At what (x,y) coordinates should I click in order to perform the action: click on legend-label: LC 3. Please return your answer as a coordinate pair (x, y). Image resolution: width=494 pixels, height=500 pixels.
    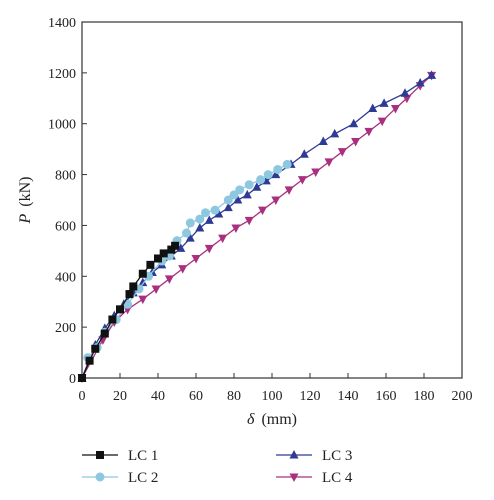
    Looking at the image, I should click on (337, 456).